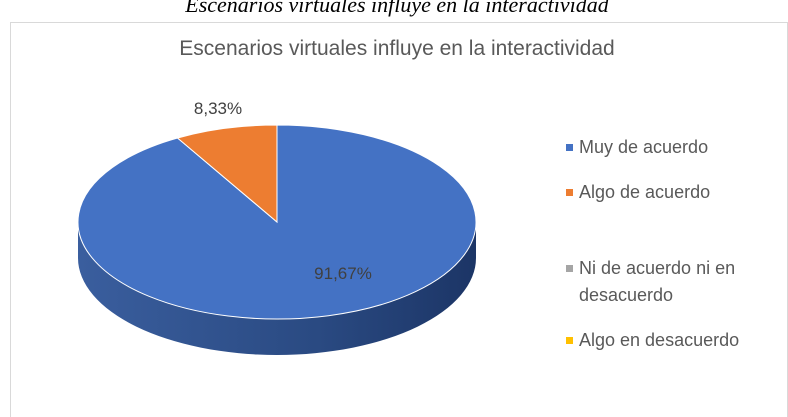 The width and height of the screenshot is (788, 417). I want to click on pie-slice, so click(227, 174).